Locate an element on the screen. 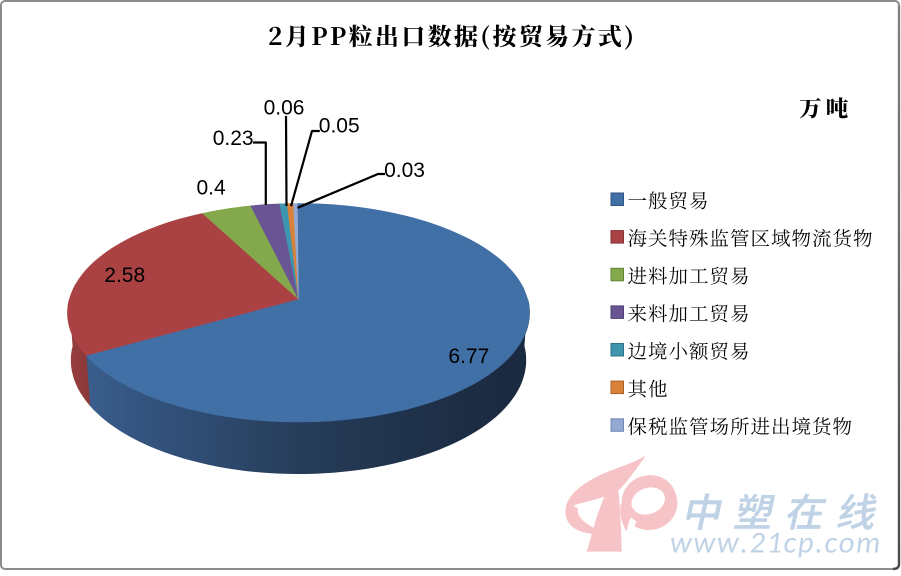 The width and height of the screenshot is (901, 576). svg-text: 0.05 is located at coordinates (339, 125).